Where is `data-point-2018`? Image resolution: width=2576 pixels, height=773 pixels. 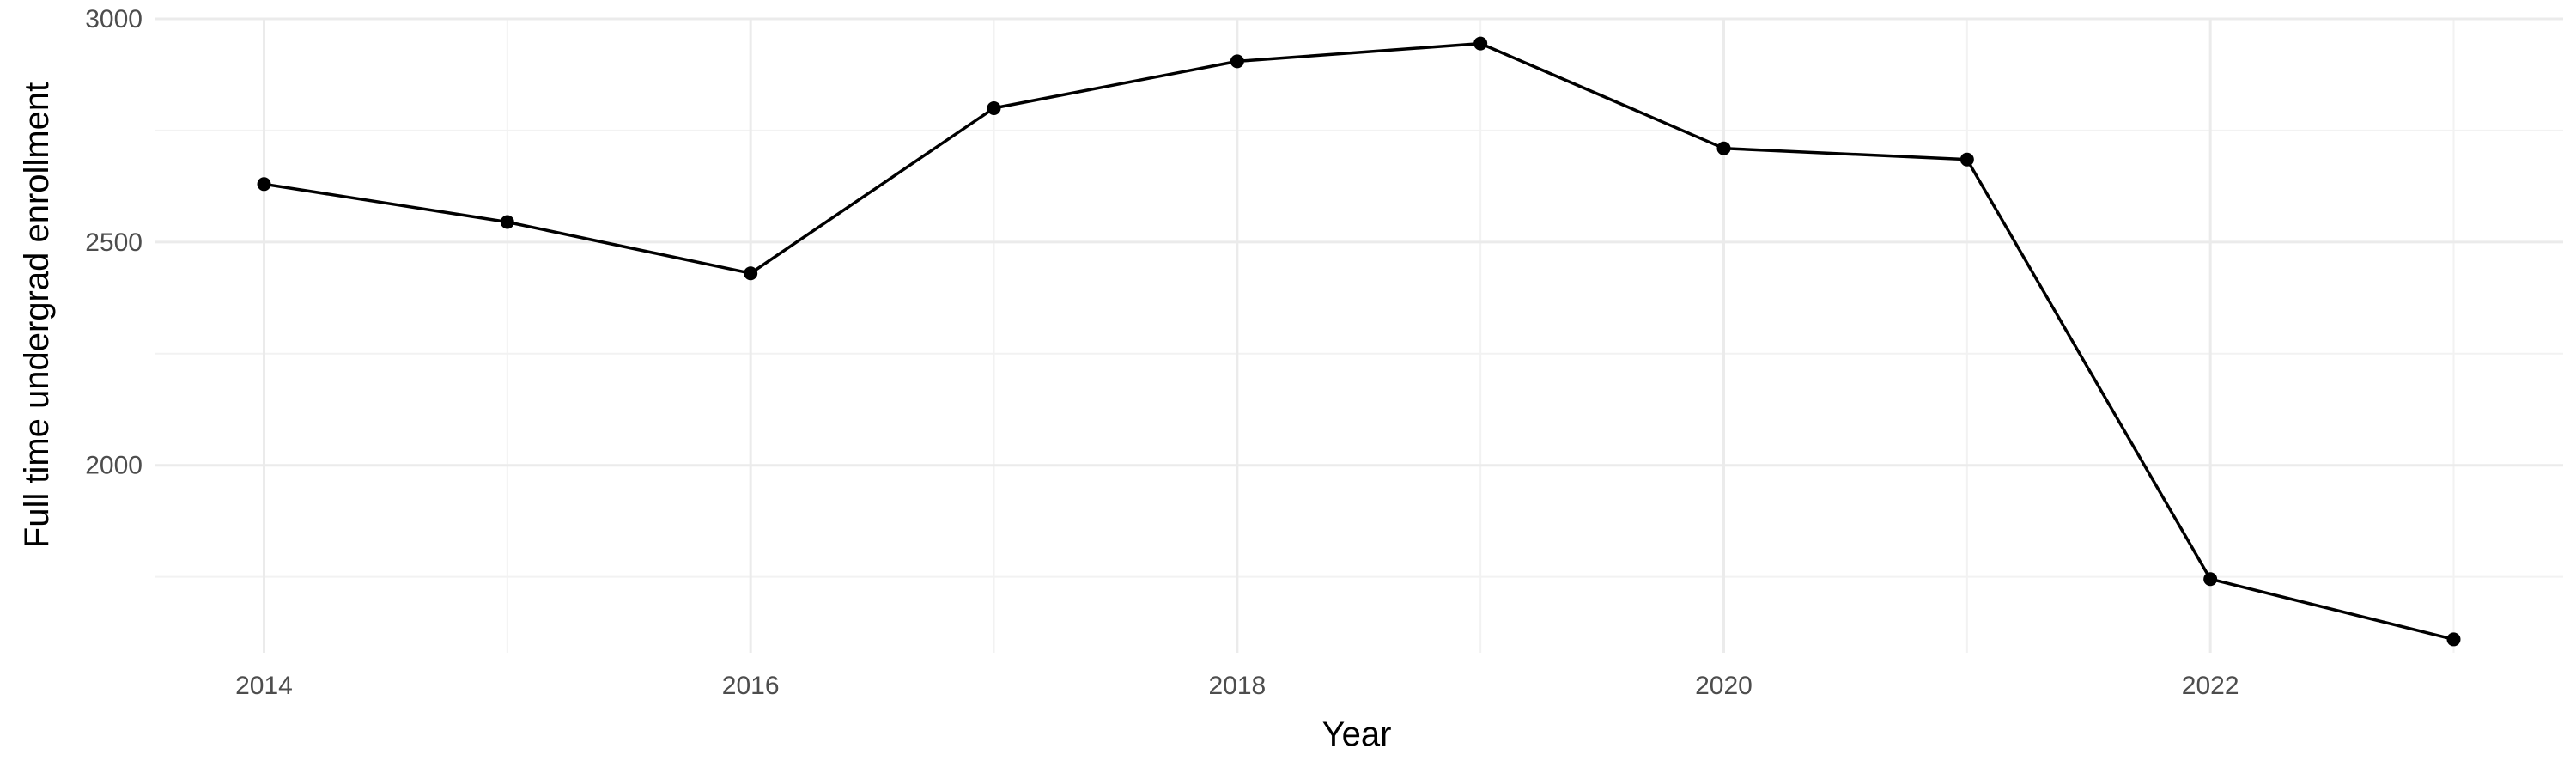
data-point-2018 is located at coordinates (1237, 61).